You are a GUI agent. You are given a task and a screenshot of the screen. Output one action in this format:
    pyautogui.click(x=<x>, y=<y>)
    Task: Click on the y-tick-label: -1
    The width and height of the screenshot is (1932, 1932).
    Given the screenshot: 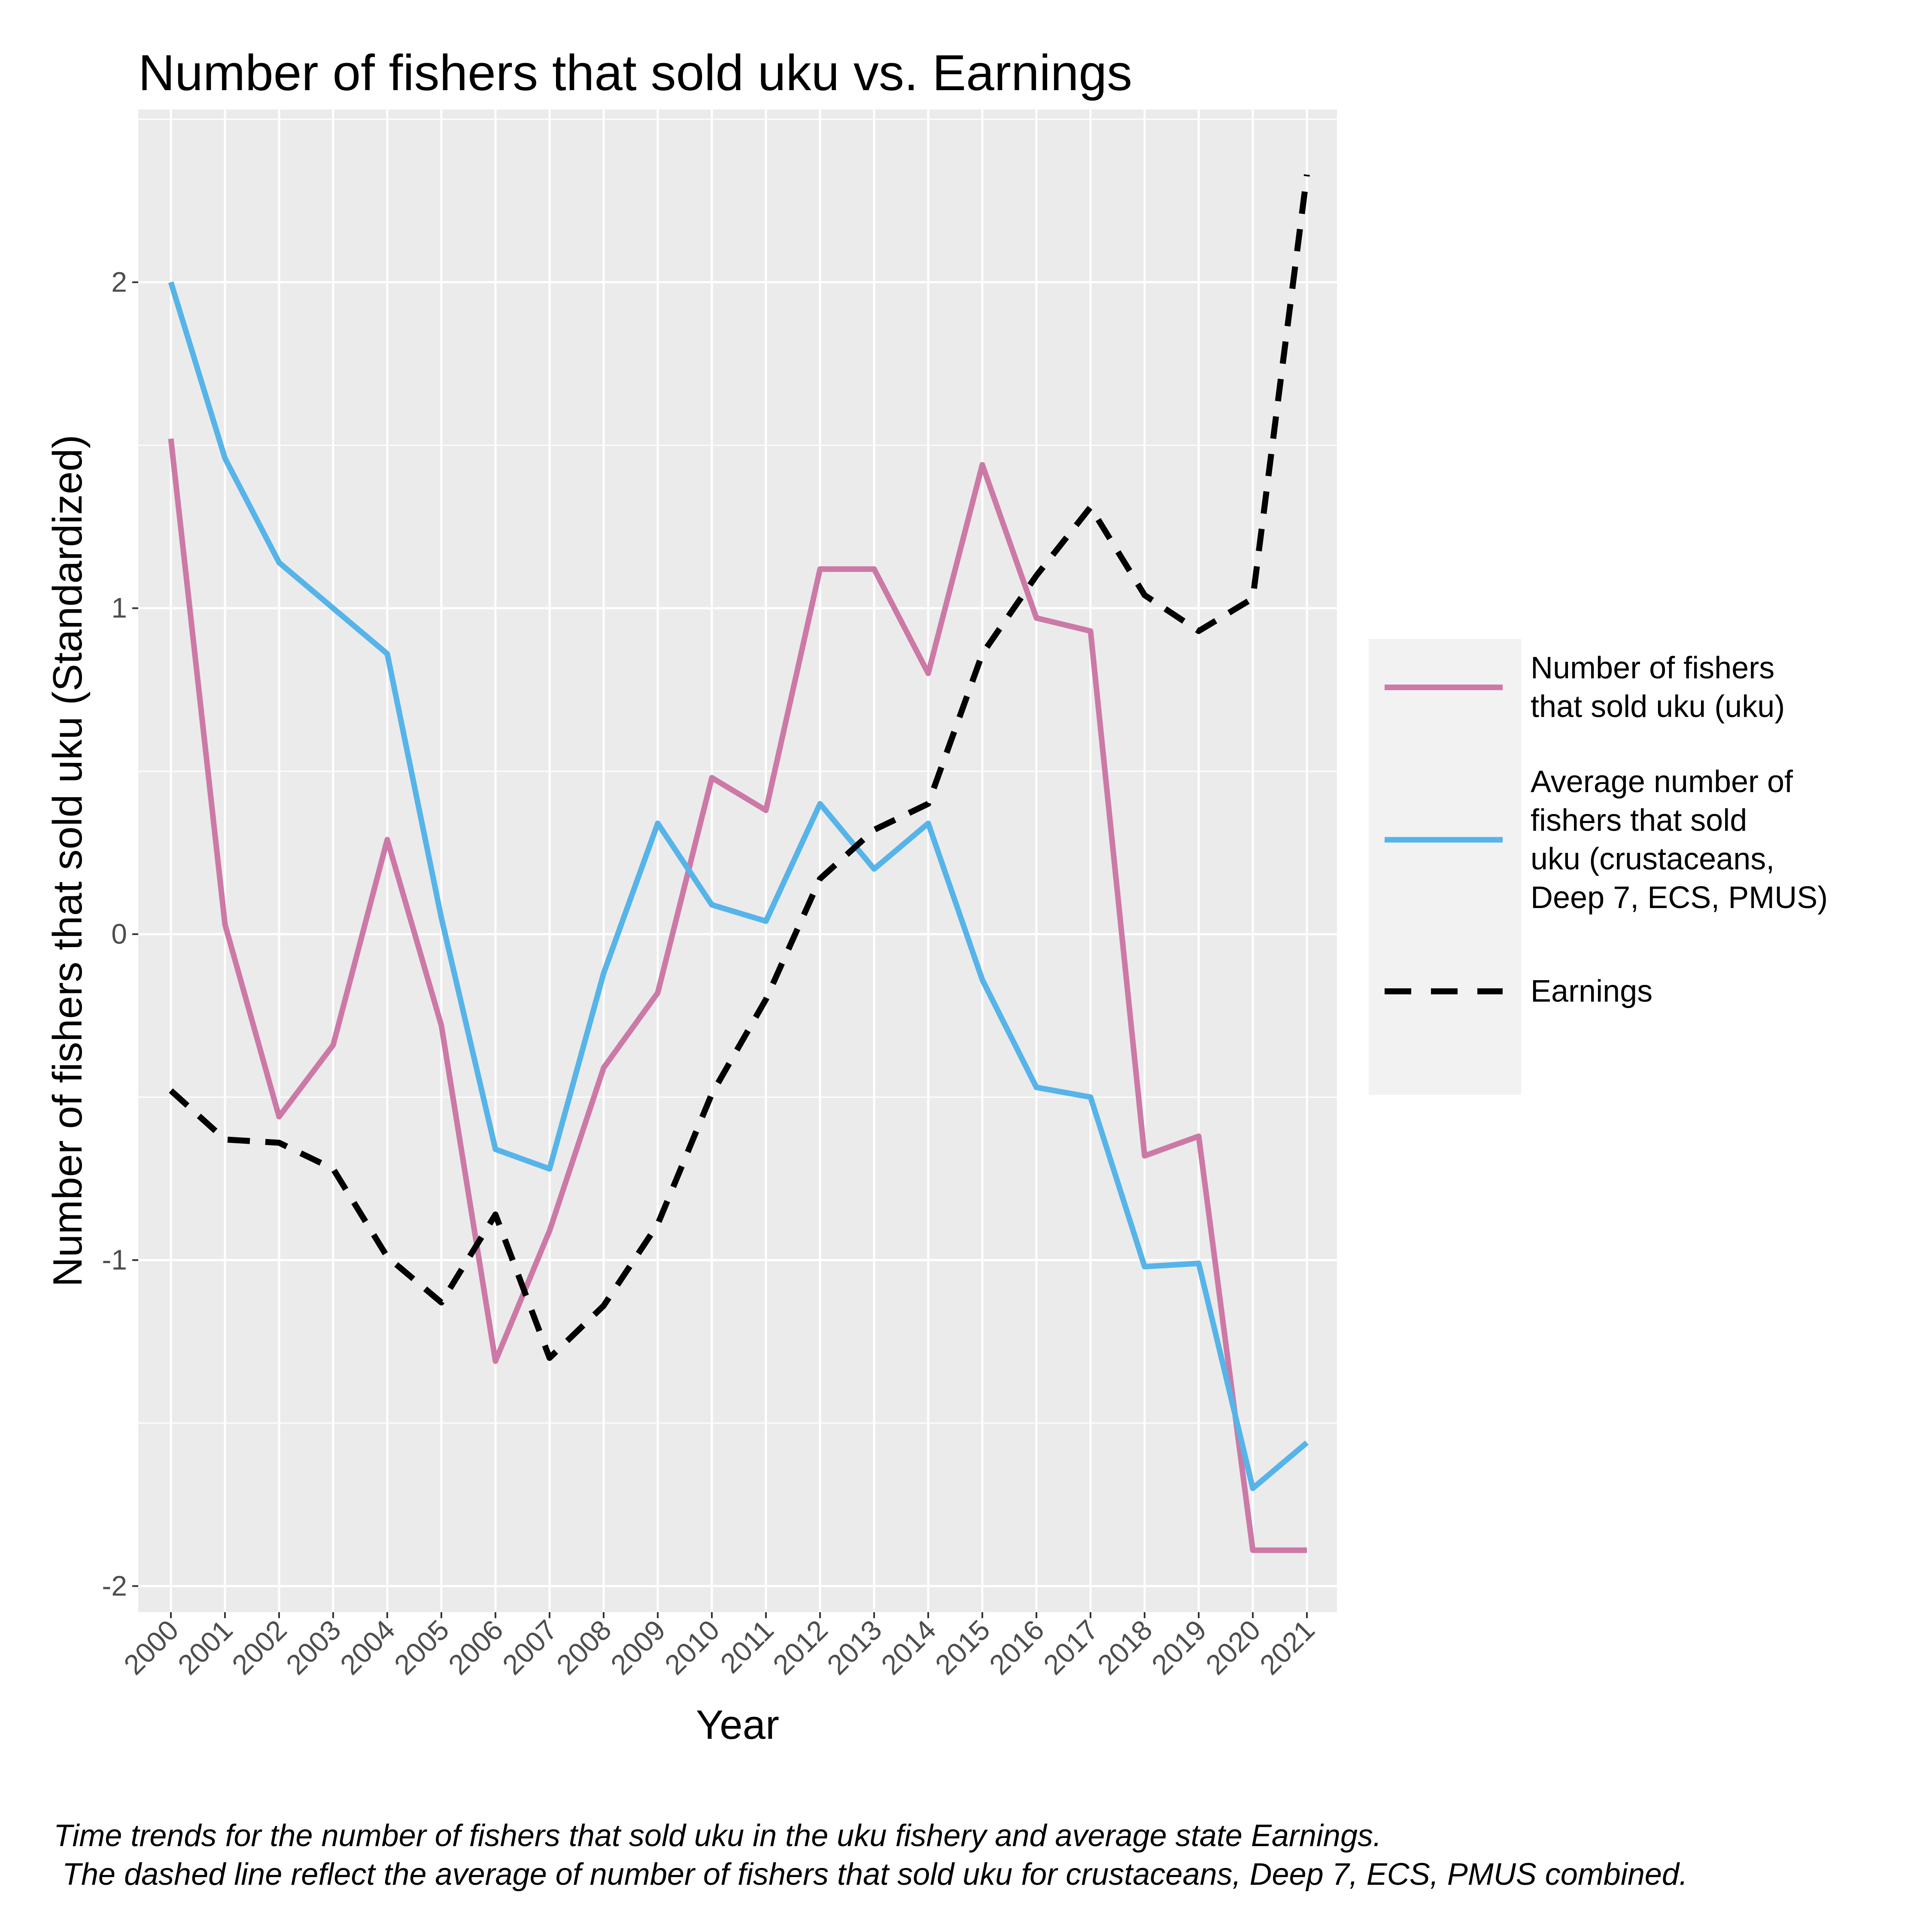 What is the action you would take?
    pyautogui.click(x=114, y=1260)
    